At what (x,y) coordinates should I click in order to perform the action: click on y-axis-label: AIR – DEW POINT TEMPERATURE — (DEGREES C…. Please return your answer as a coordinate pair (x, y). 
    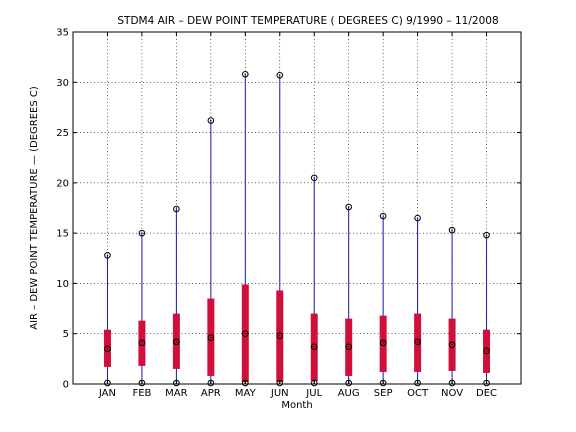
    Looking at the image, I should click on (34, 208).